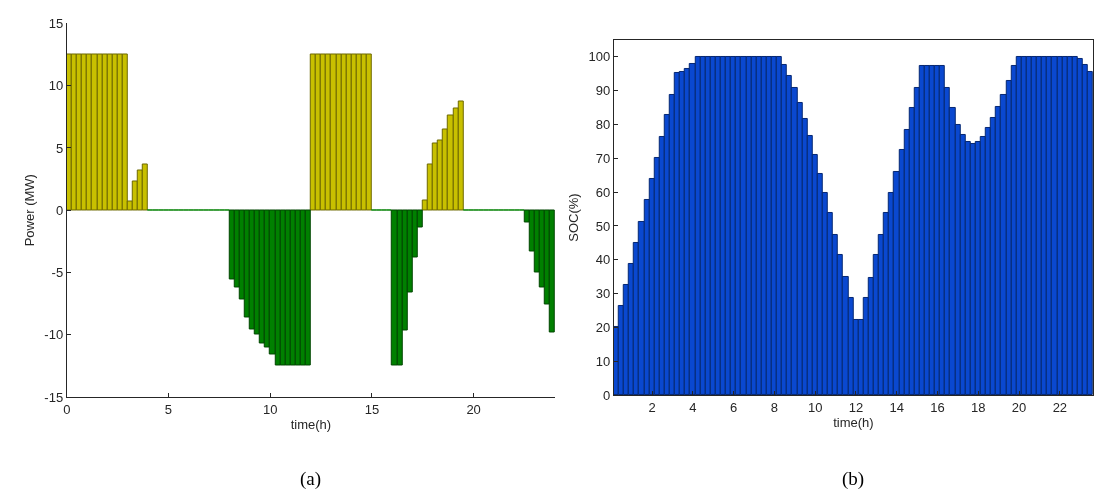  What do you see at coordinates (372, 409) in the screenshot?
I see `x-tick-label: 15` at bounding box center [372, 409].